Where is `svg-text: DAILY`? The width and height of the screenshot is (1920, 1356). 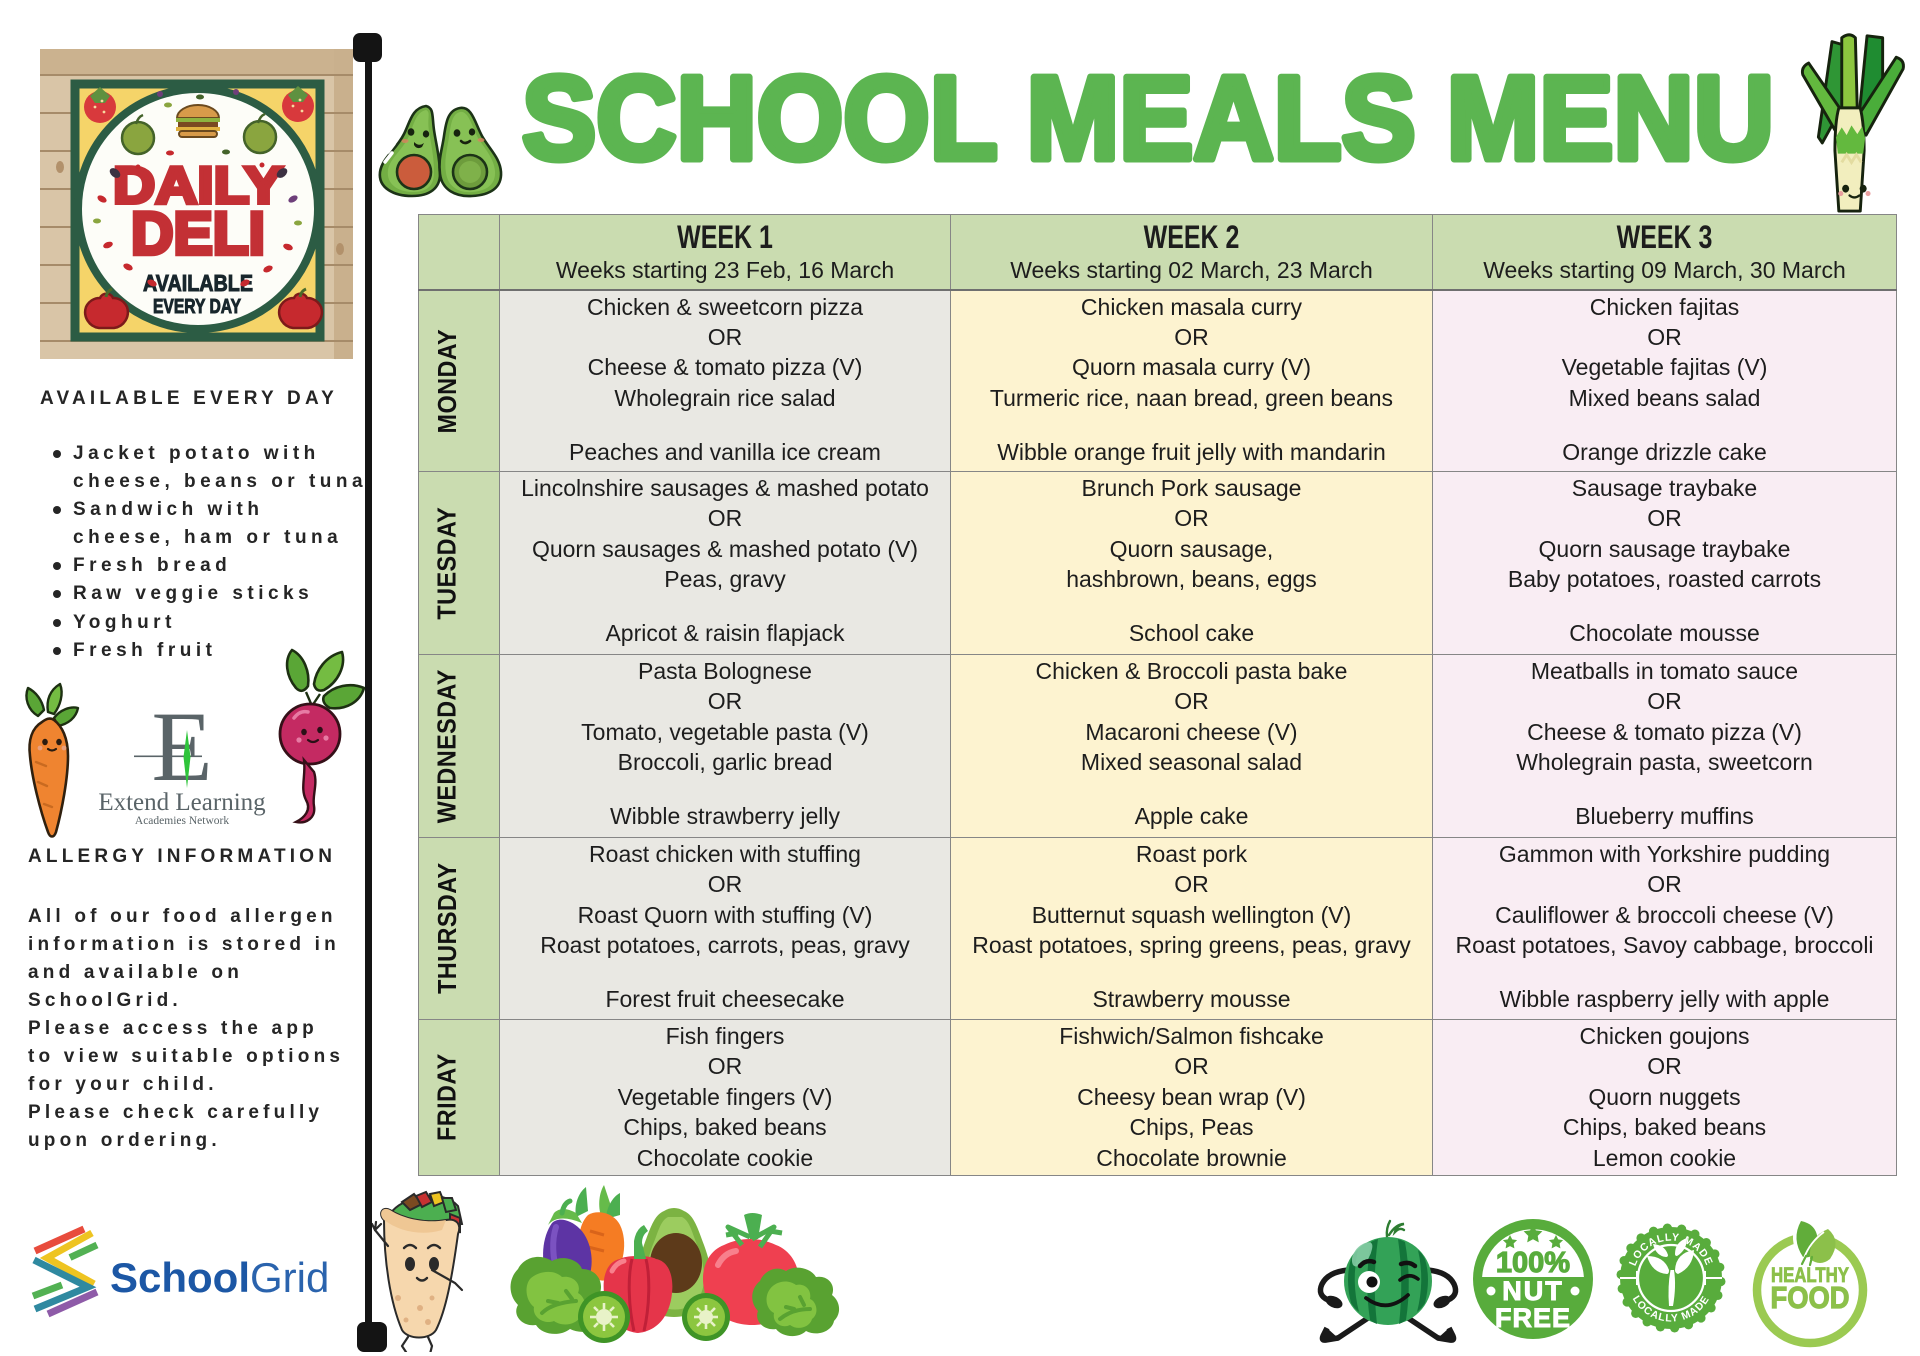
svg-text: DAILY is located at coordinates (198, 186).